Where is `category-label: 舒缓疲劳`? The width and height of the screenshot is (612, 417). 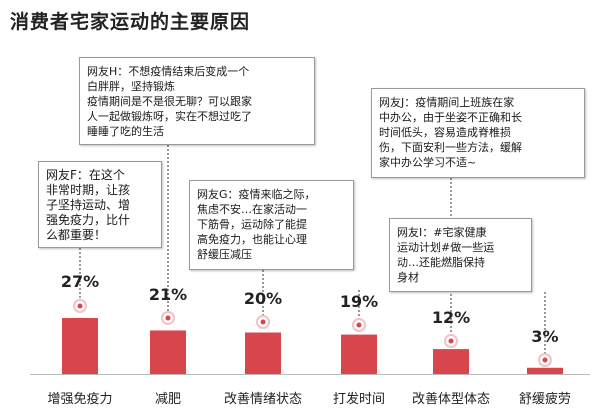 category-label: 舒缓疲劳 is located at coordinates (545, 399).